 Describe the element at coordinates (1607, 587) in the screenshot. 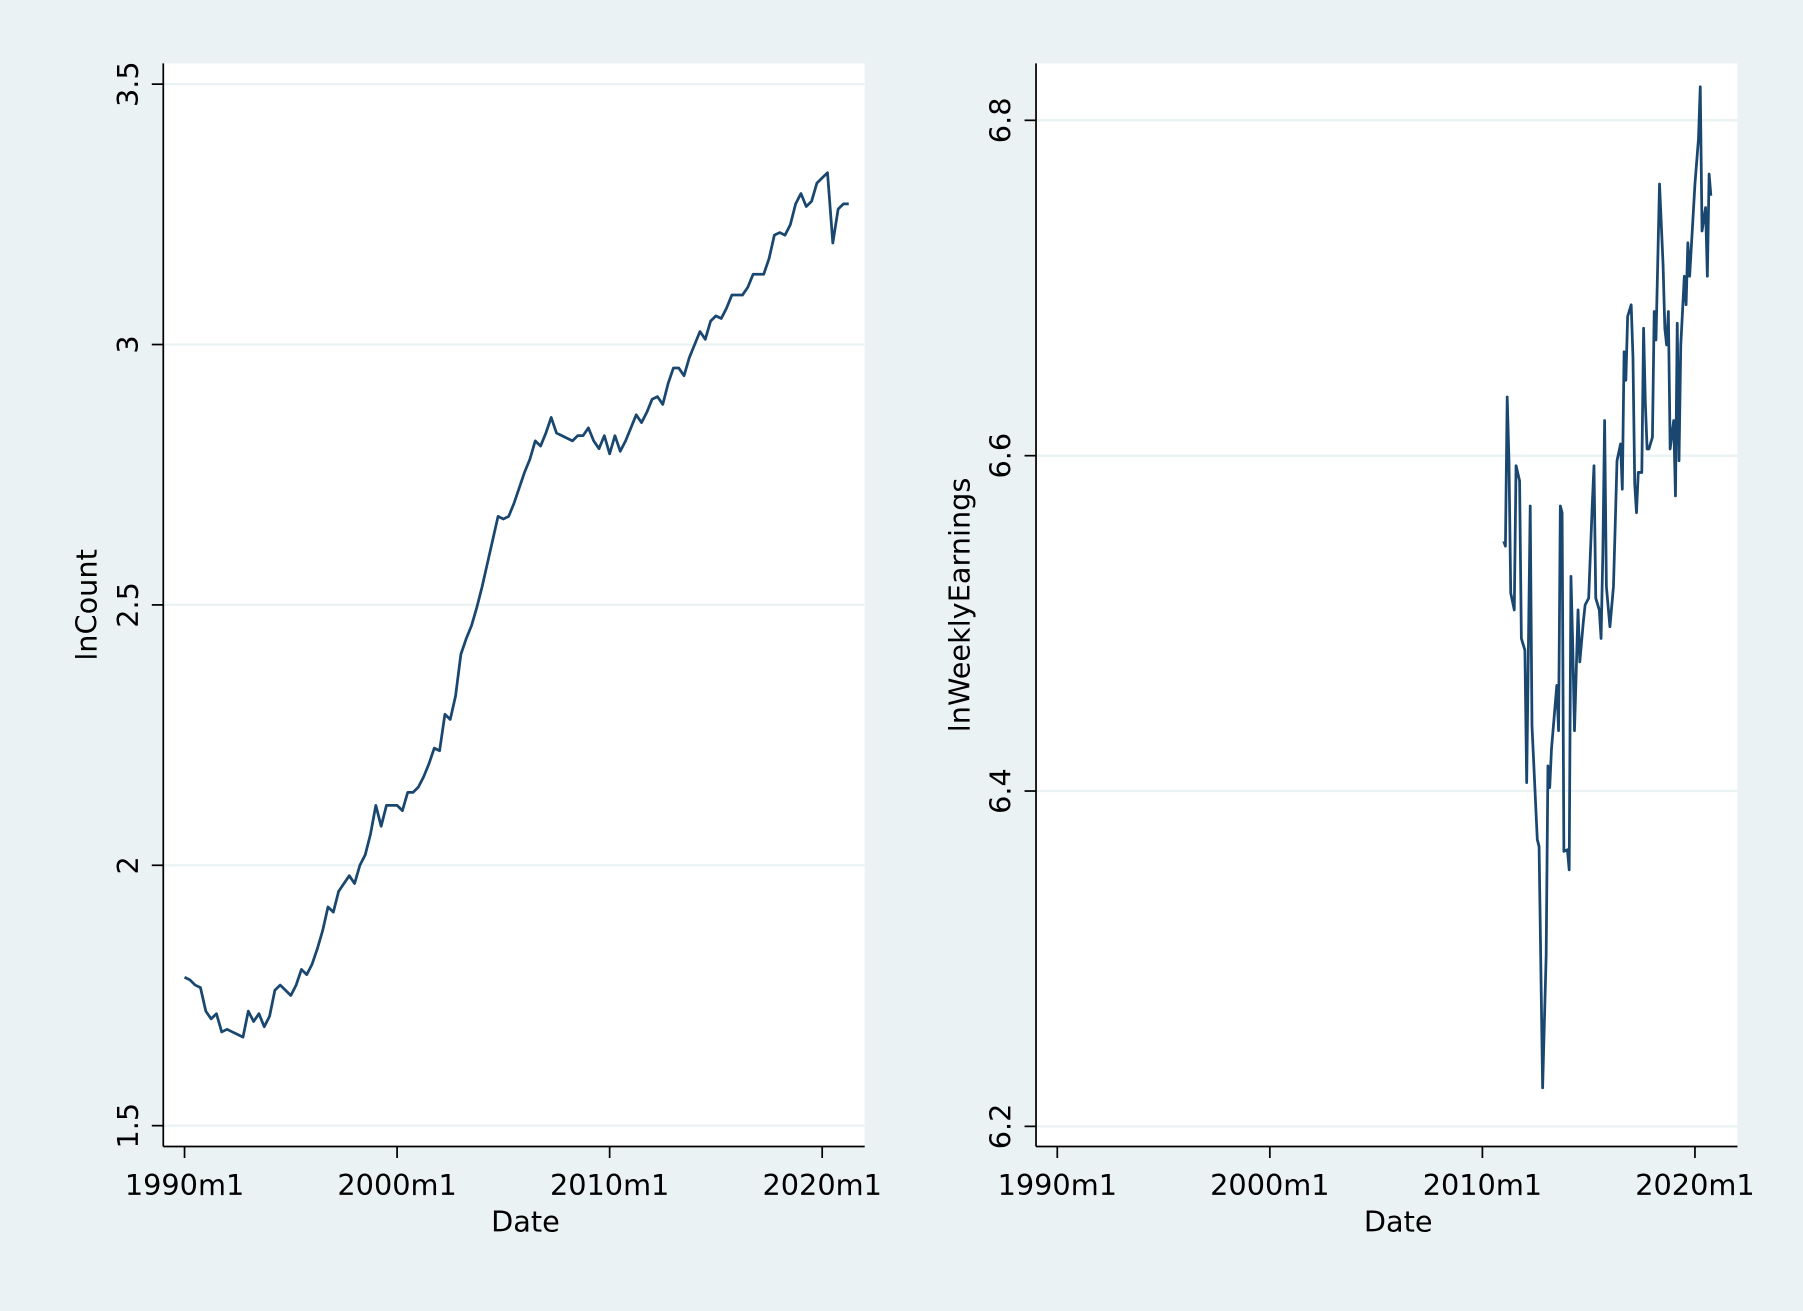

I see `data-line` at that location.